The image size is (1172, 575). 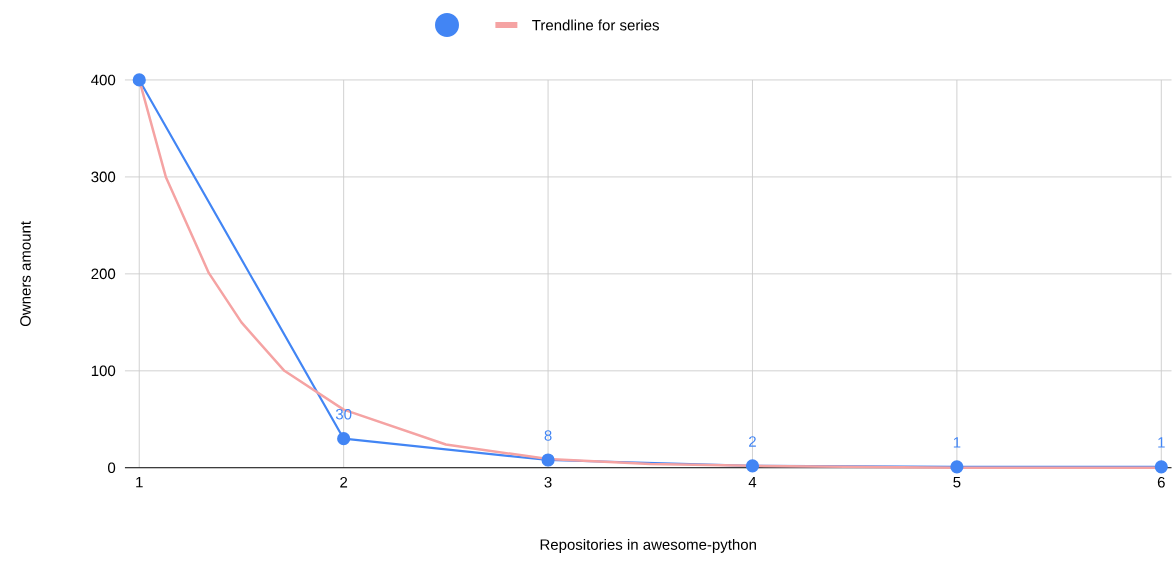 What do you see at coordinates (548, 482) in the screenshot?
I see `x-tick-label: 3` at bounding box center [548, 482].